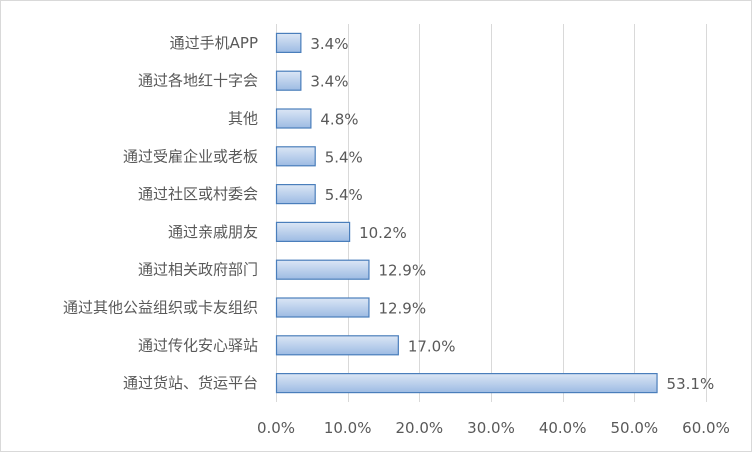 This screenshot has width=752, height=452. What do you see at coordinates (691, 384) in the screenshot?
I see `data-label: 53.1%` at bounding box center [691, 384].